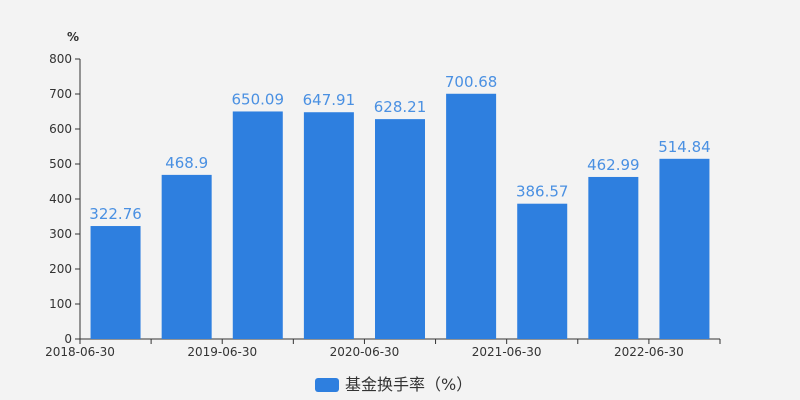  I want to click on x-tick-label: 2019-06-30, so click(222, 352).